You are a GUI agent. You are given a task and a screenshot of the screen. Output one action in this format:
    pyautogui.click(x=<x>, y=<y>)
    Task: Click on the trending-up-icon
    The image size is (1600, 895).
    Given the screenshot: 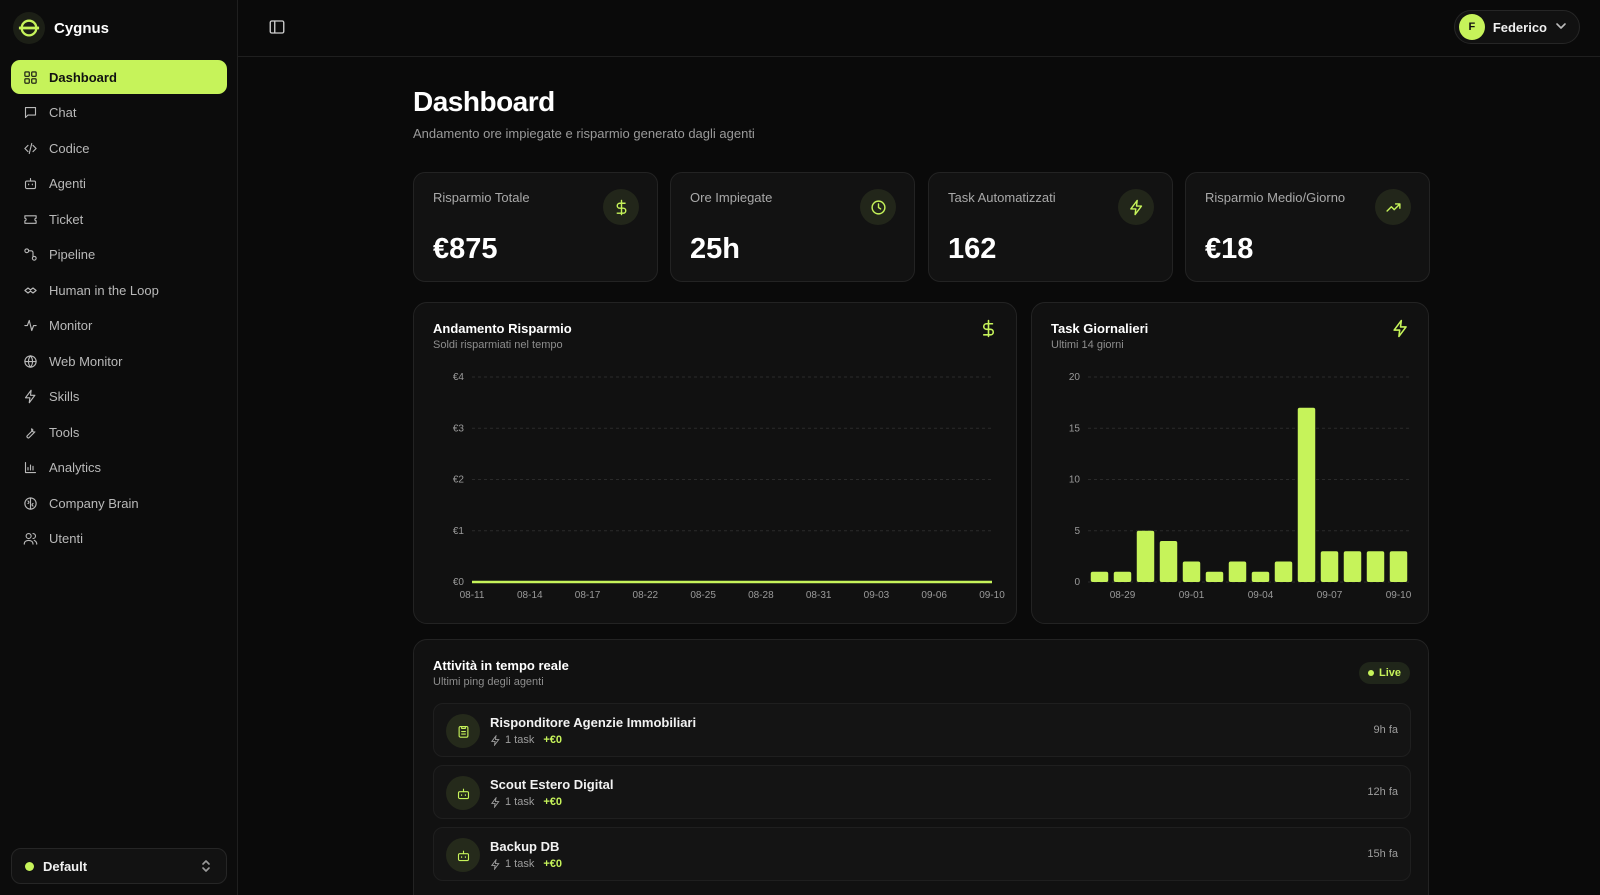 What is the action you would take?
    pyautogui.click(x=1393, y=207)
    